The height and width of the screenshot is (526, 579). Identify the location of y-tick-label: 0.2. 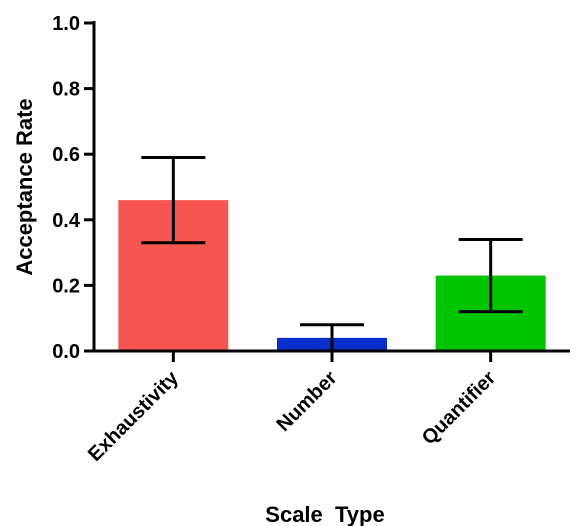
(66, 286).